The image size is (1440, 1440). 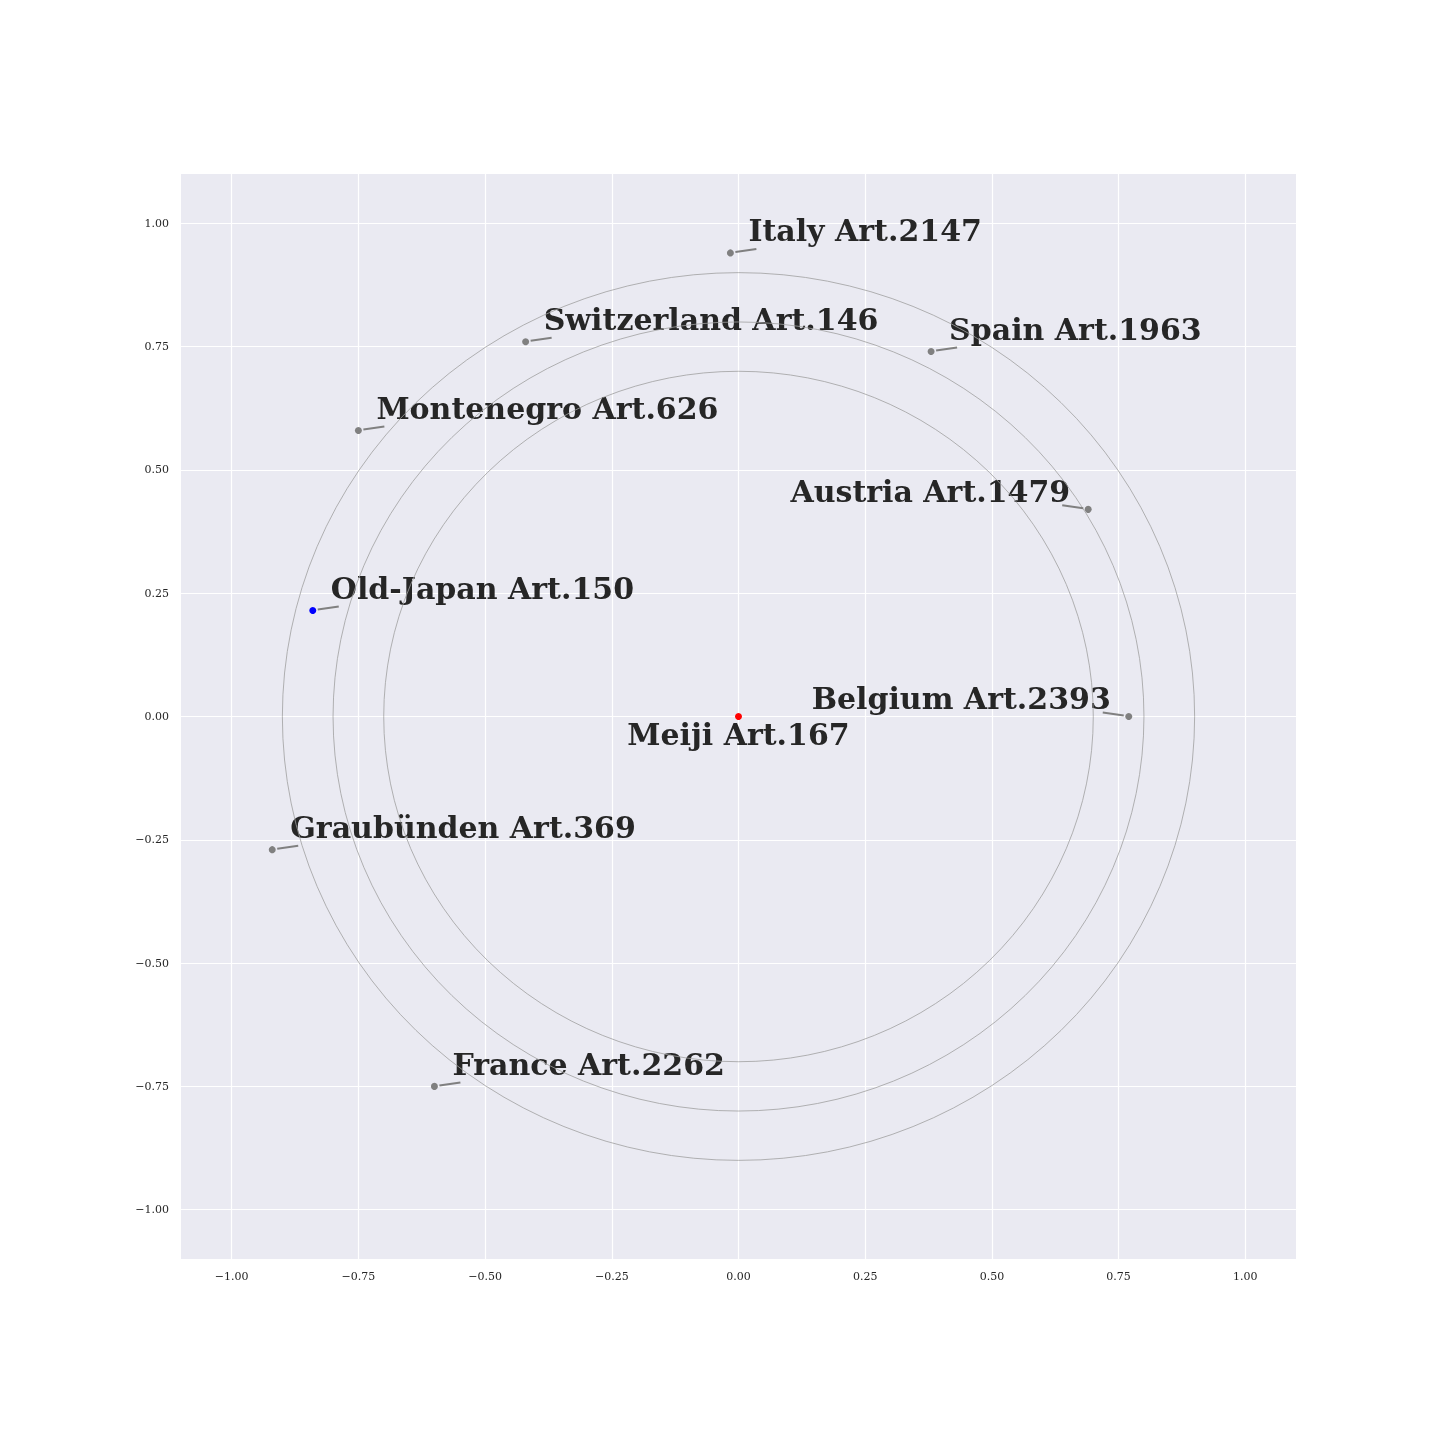 What do you see at coordinates (156, 347) in the screenshot?
I see `y-tick-label: 0.75` at bounding box center [156, 347].